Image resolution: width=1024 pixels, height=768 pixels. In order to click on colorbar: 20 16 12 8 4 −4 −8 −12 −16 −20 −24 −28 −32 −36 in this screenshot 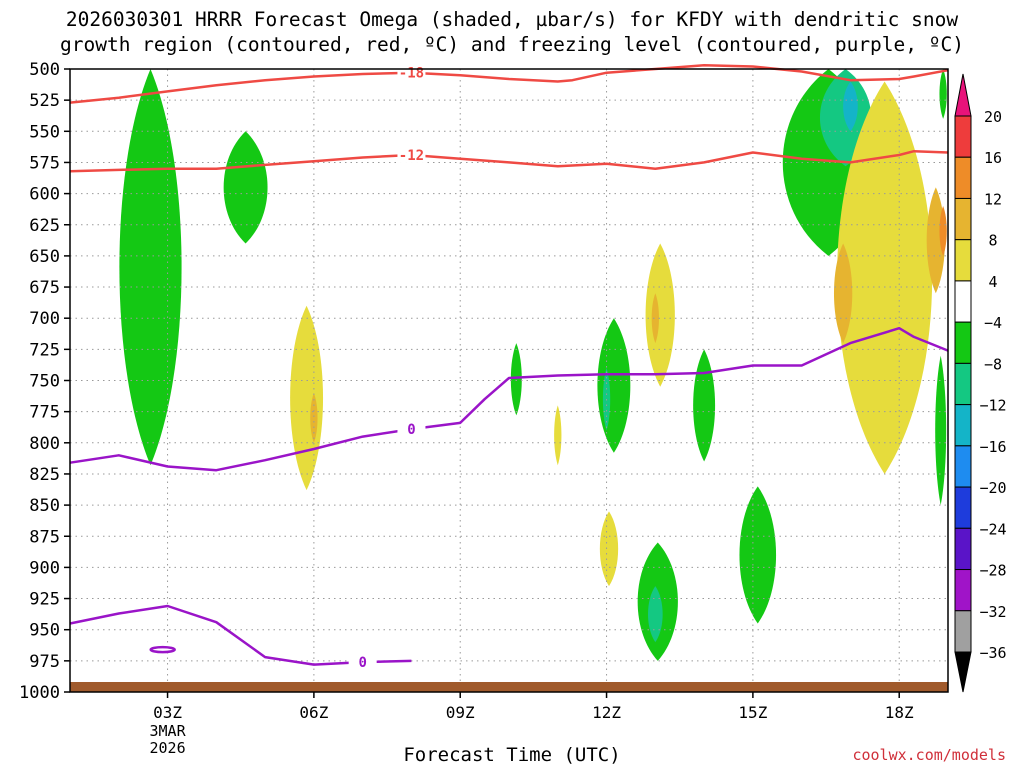, I will do `click(980, 383)`.